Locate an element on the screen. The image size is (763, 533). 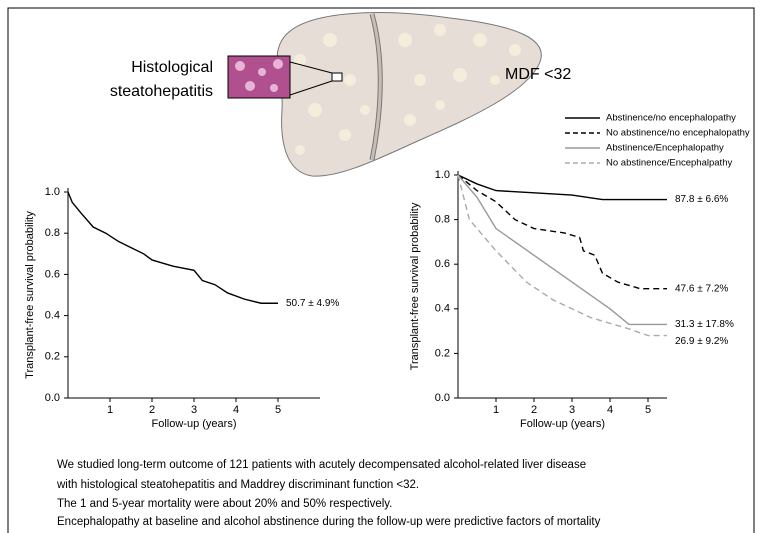
end-label: 26.9 ± 9.2% is located at coordinates (701, 341).